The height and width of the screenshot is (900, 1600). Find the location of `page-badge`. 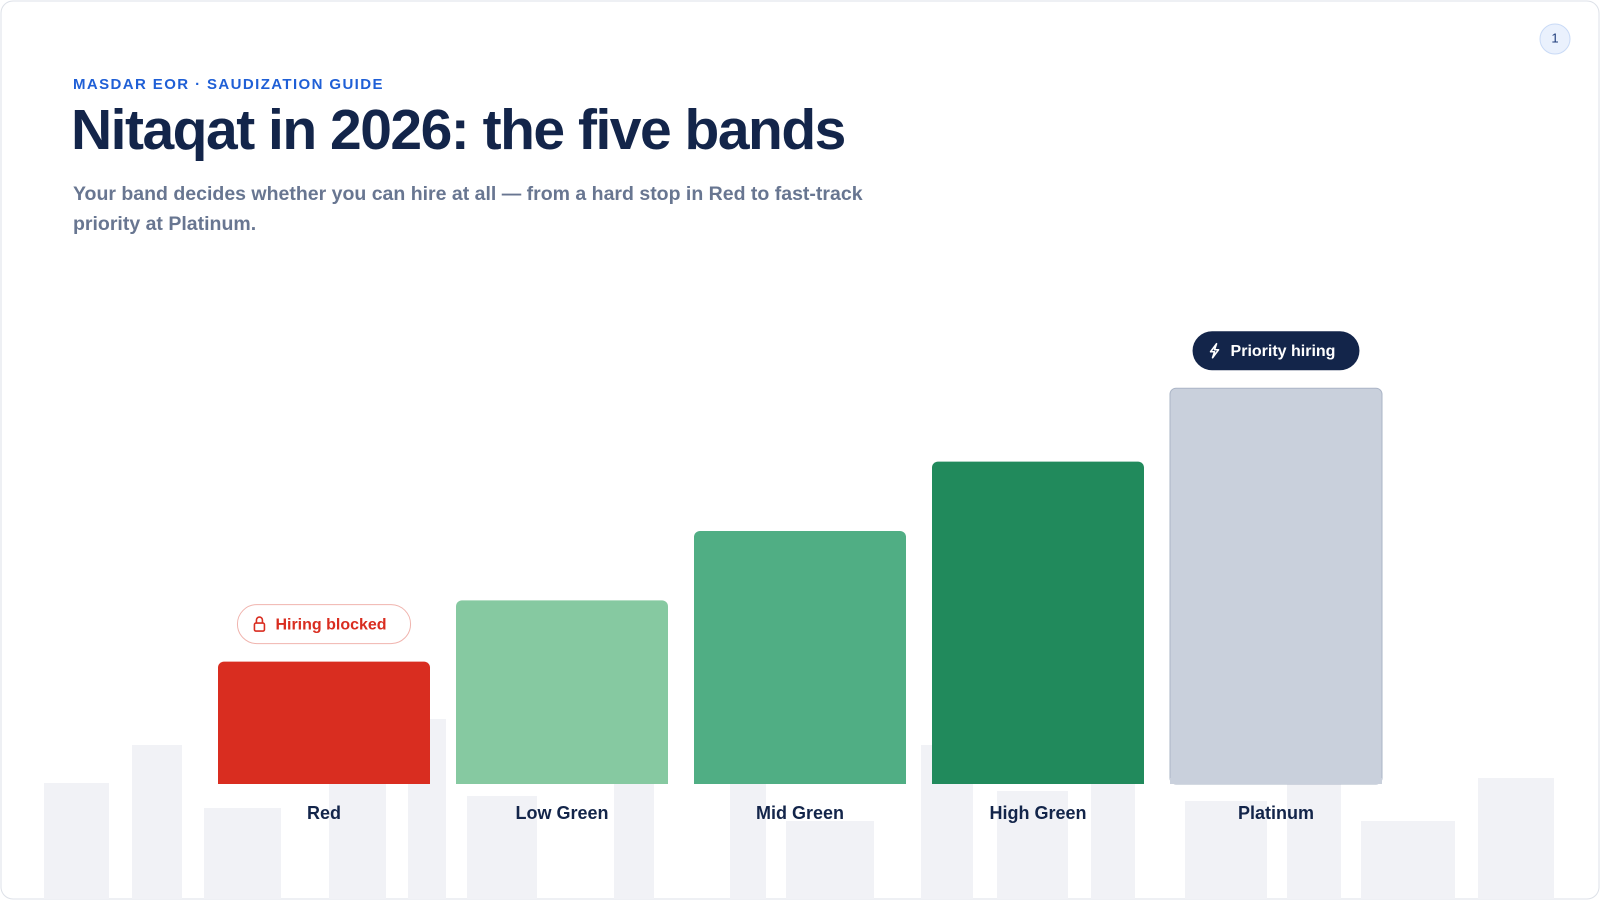

page-badge is located at coordinates (1555, 39).